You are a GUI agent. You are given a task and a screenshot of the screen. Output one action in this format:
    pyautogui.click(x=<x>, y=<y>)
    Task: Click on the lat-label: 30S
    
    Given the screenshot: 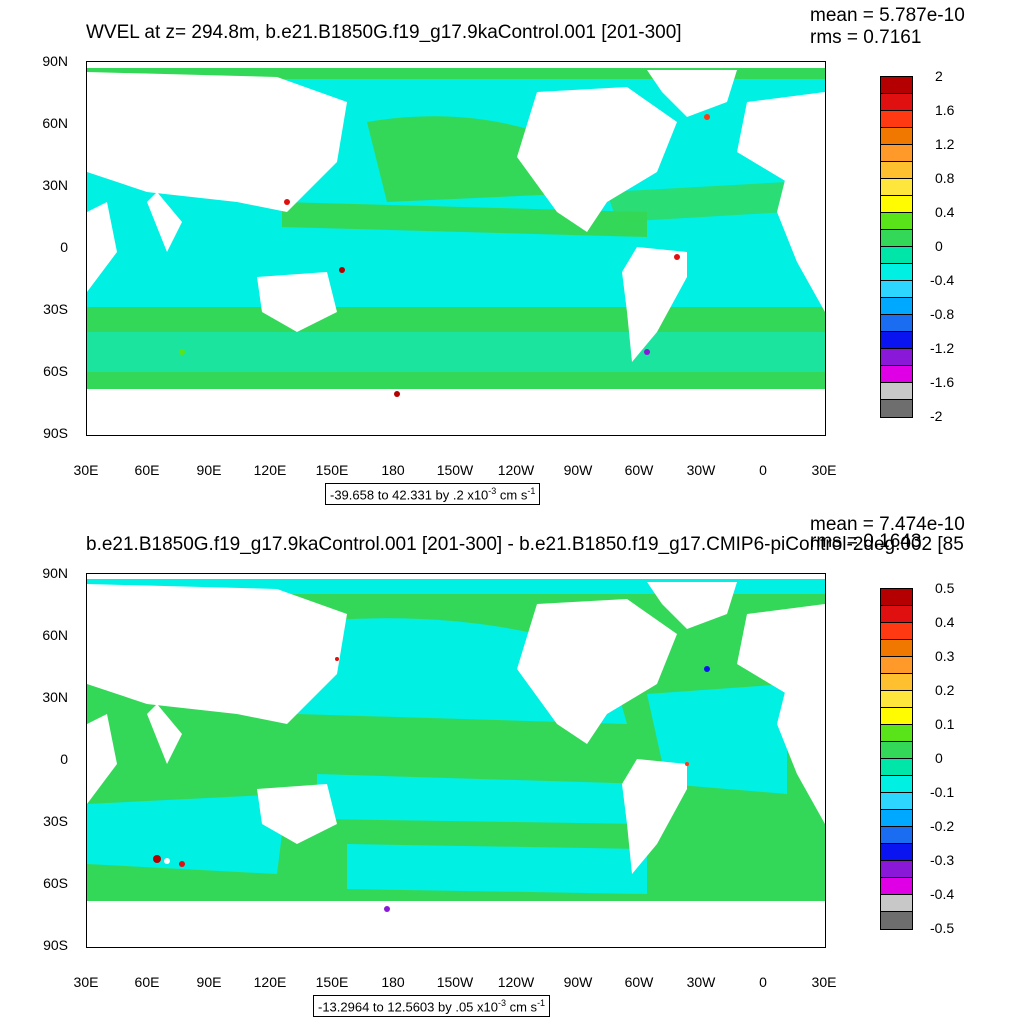 What is the action you would take?
    pyautogui.click(x=55, y=821)
    